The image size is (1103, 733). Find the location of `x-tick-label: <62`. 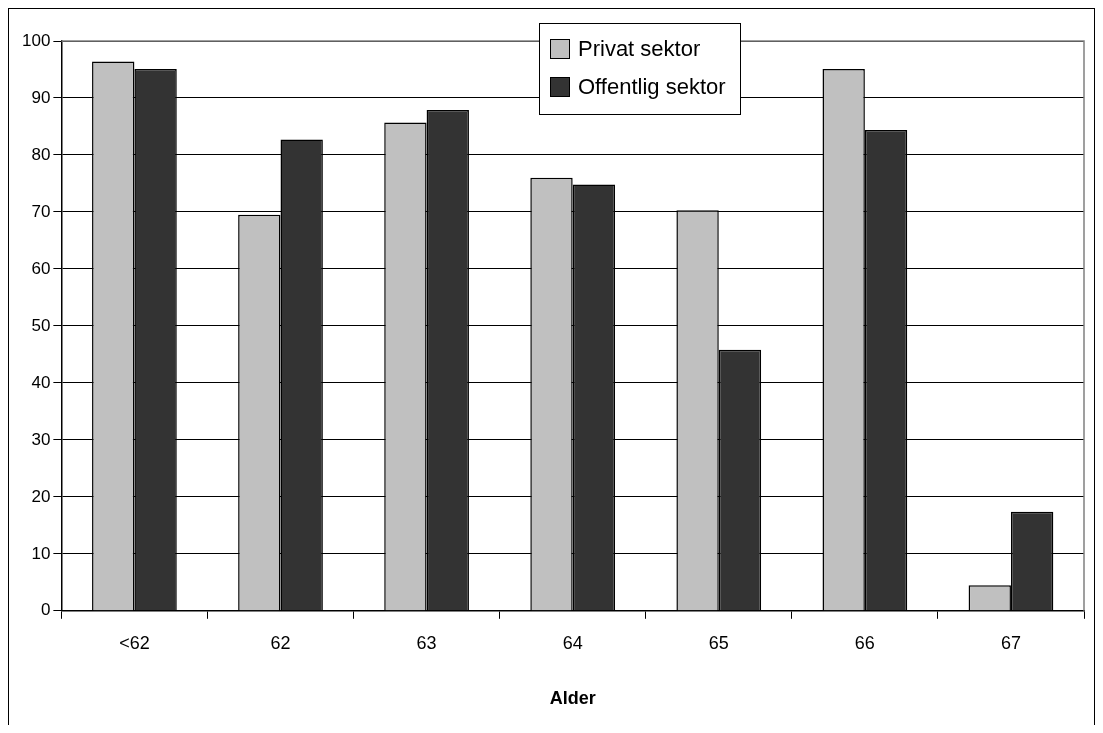

x-tick-label: <62 is located at coordinates (134, 642).